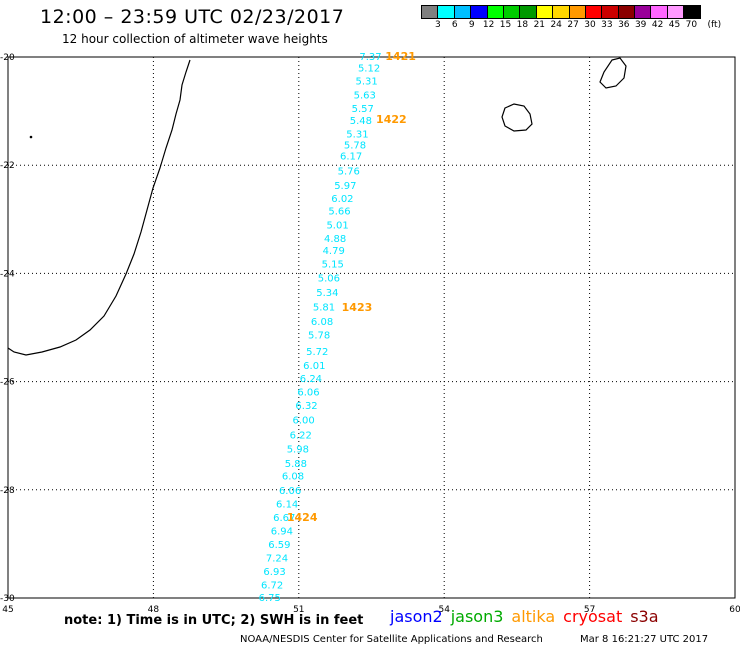 Image resolution: width=740 pixels, height=650 pixels. I want to click on swh-label: 5.72, so click(317, 352).